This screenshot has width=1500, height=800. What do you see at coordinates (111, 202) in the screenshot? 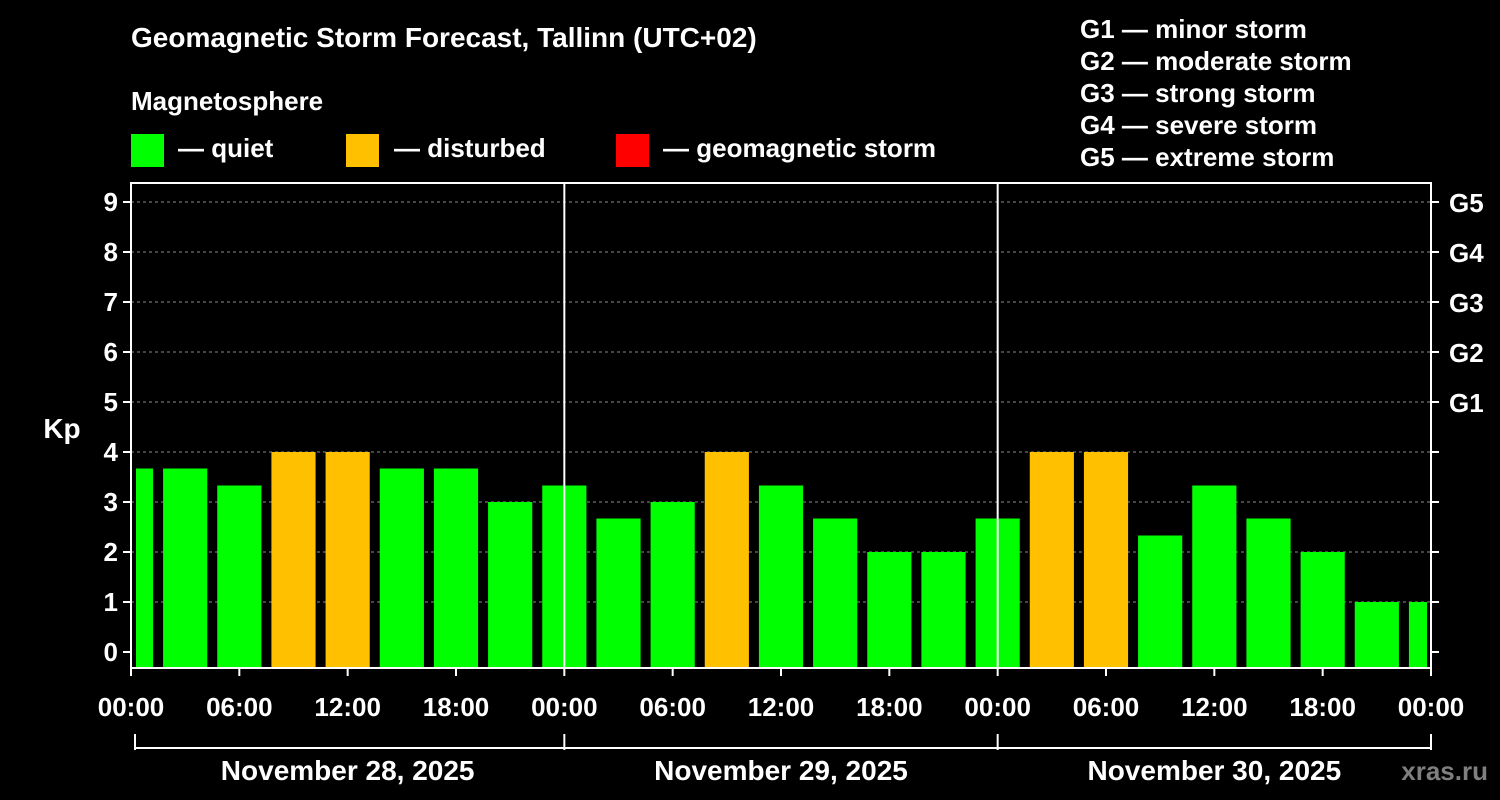
I see `y-tick-label: 9` at bounding box center [111, 202].